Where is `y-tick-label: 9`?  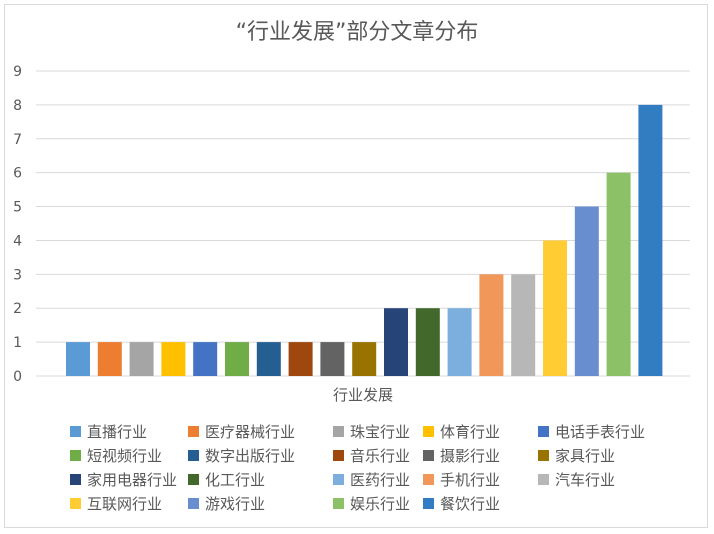 y-tick-label: 9 is located at coordinates (17, 72).